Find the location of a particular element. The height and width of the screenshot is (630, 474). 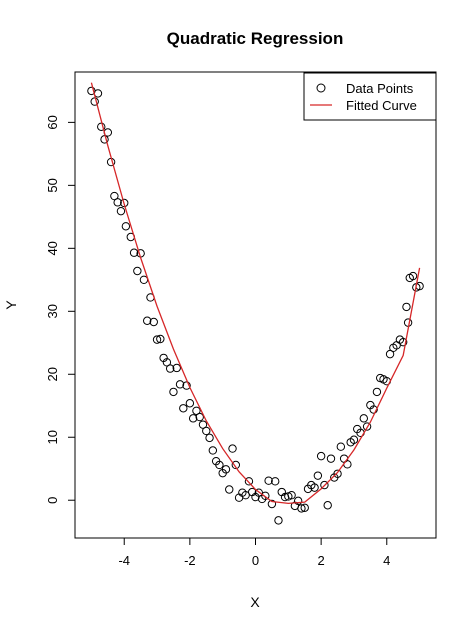

legend-box is located at coordinates (370, 96).